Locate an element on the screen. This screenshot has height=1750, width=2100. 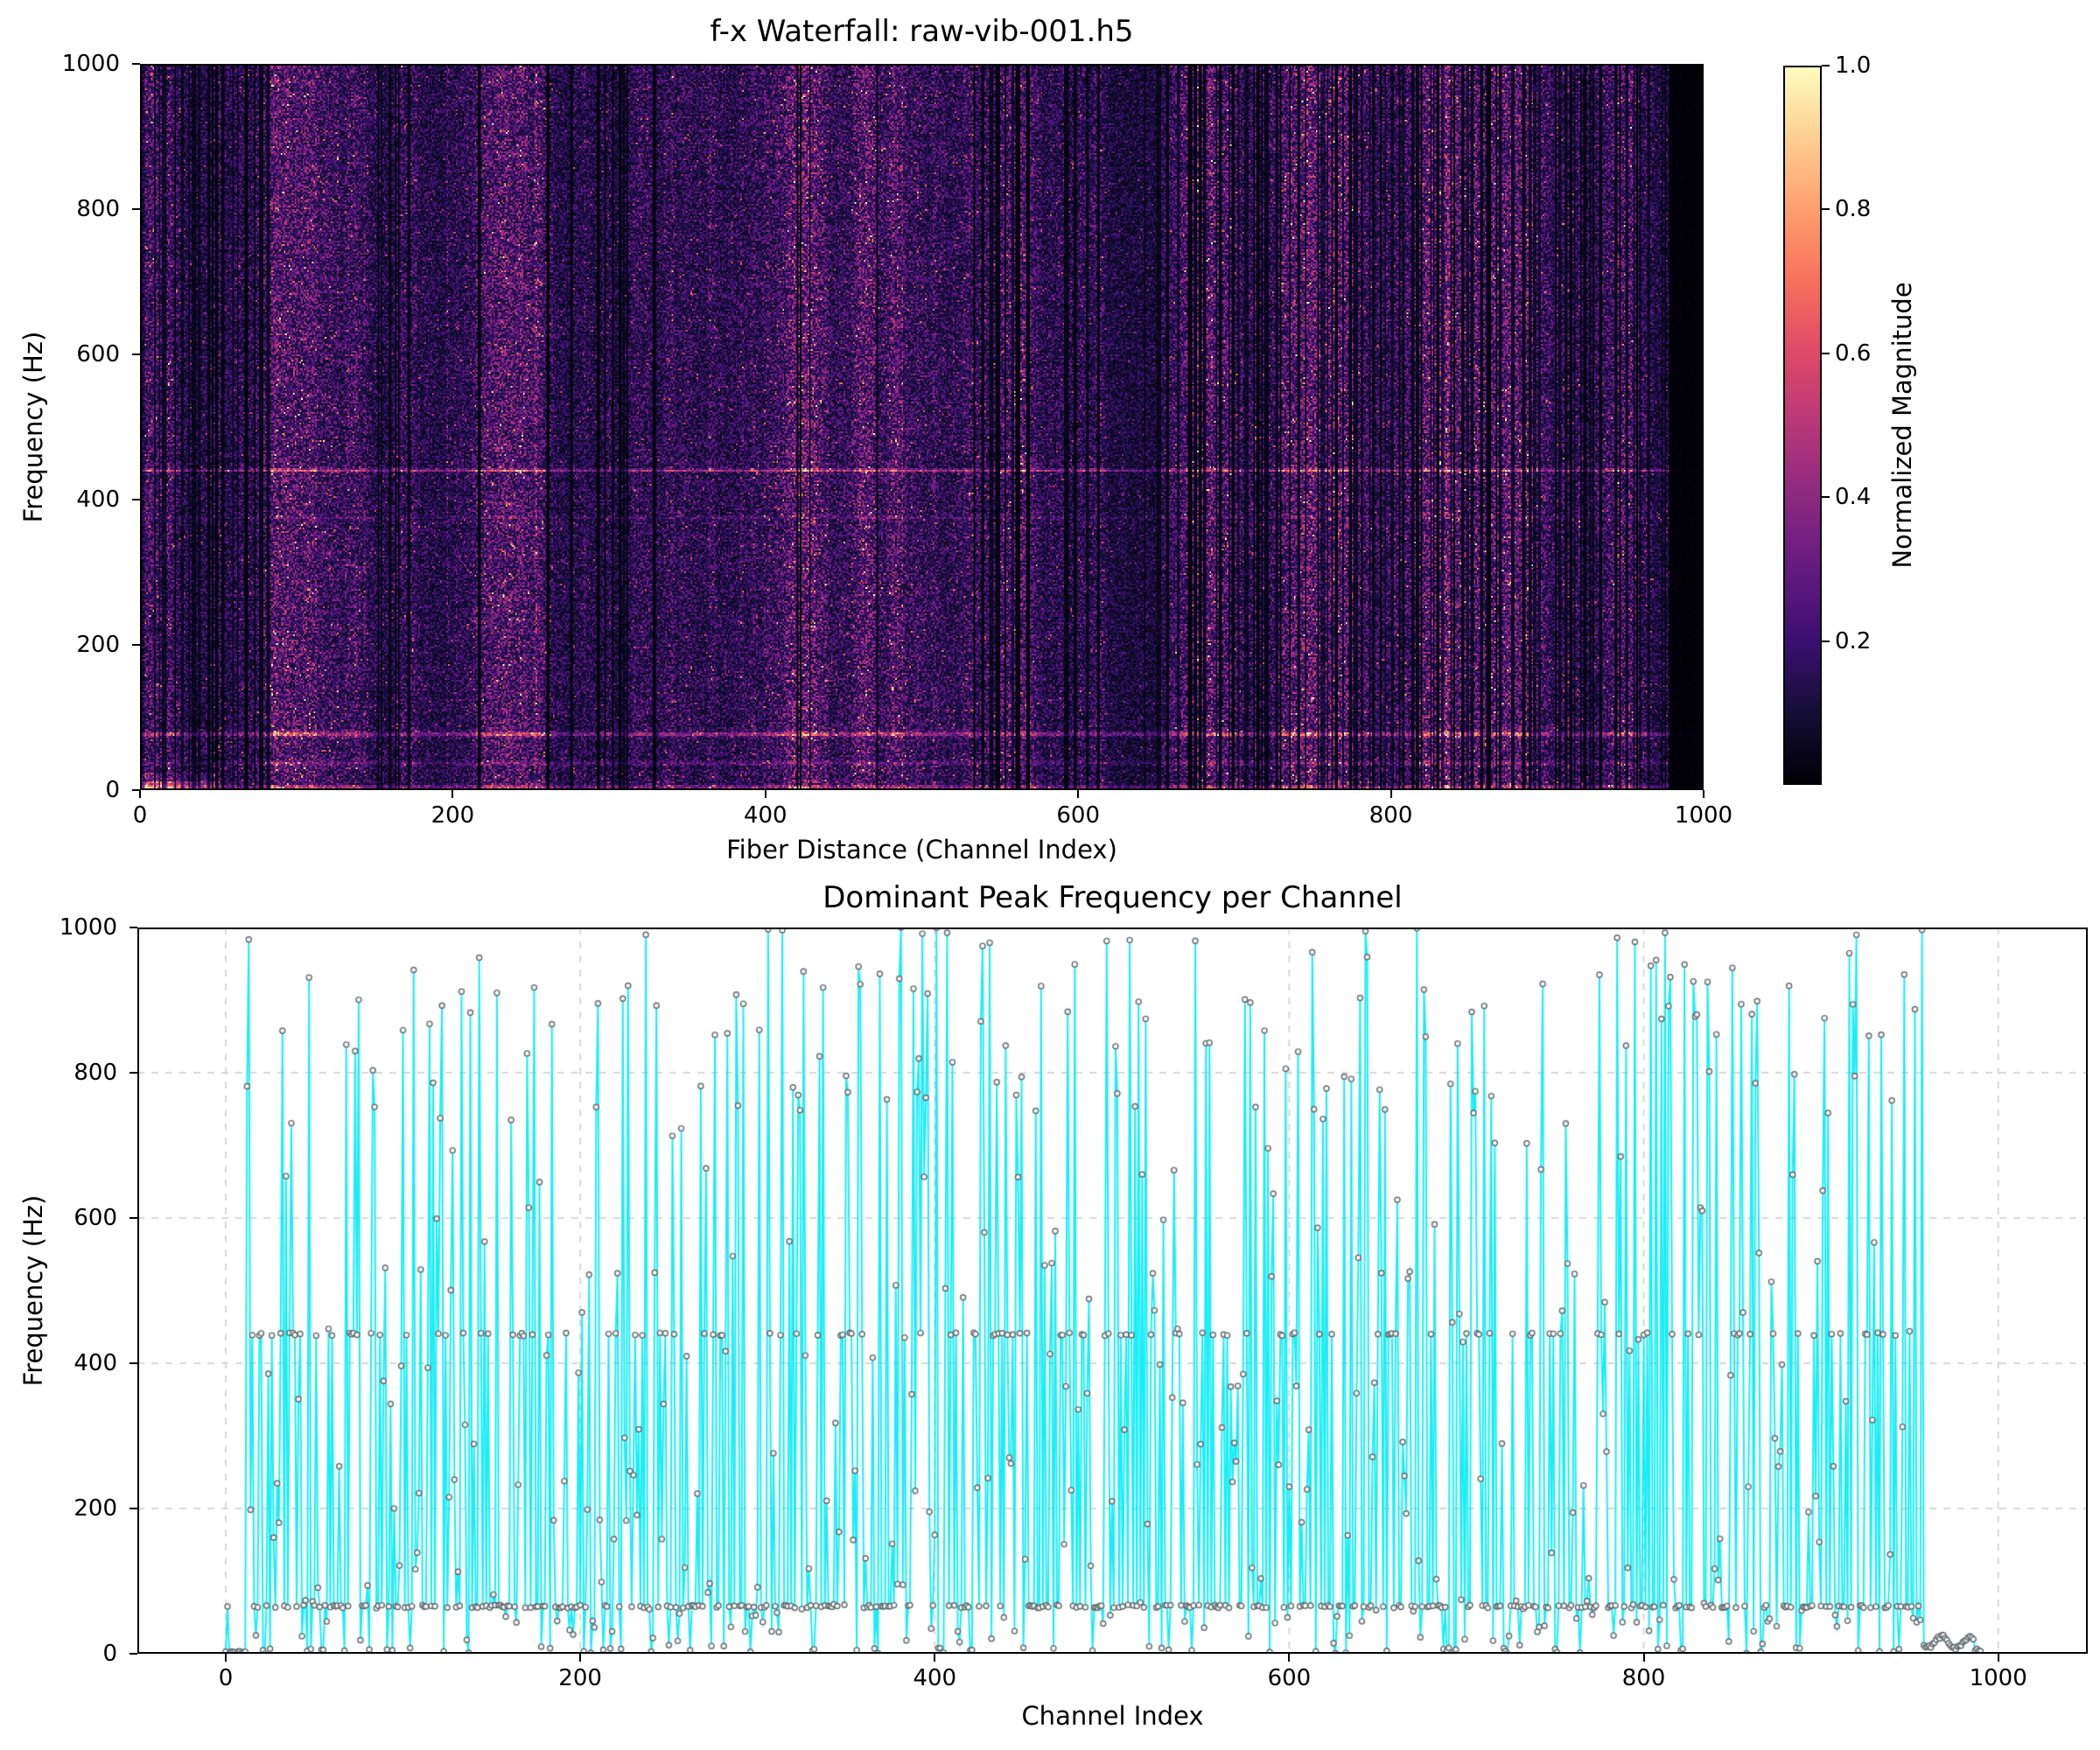
colorbar-tick-label: 0.8 is located at coordinates (1853, 209).